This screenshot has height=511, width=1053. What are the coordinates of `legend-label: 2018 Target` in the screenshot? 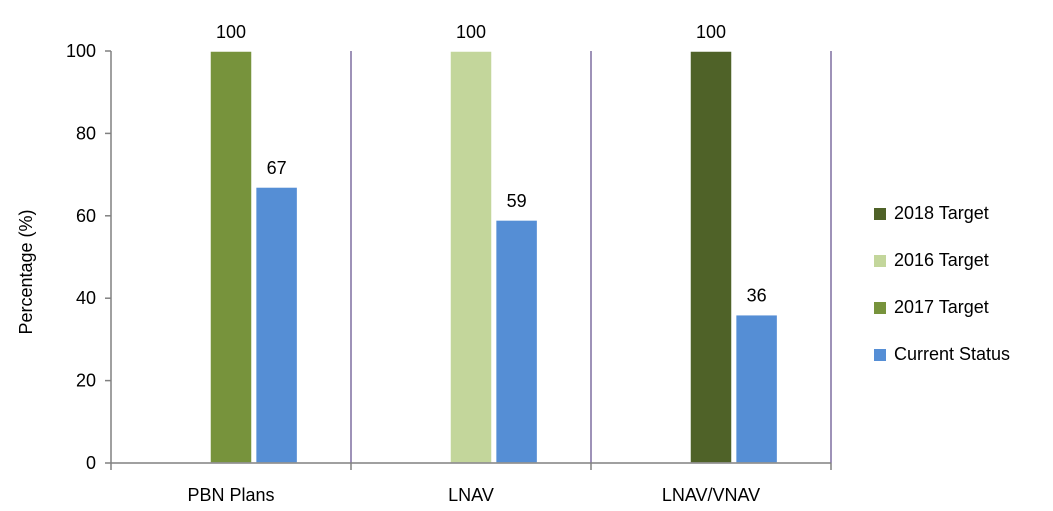 It's located at (941, 213).